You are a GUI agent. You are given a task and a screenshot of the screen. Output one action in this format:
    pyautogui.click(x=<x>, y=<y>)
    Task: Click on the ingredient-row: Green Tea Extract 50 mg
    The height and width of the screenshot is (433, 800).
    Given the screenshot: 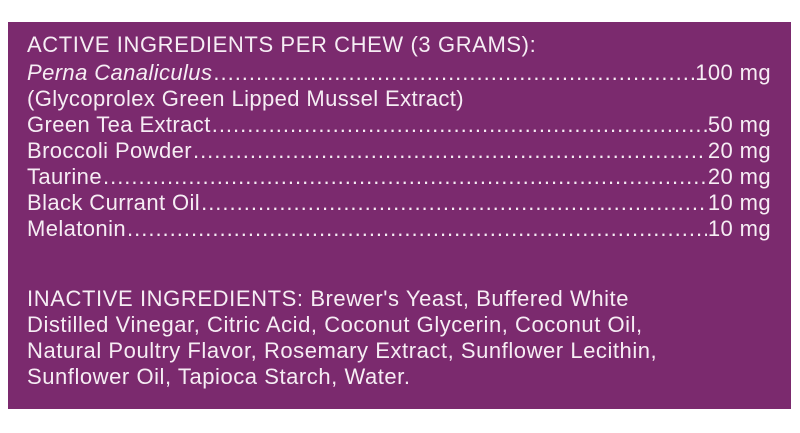 What is the action you would take?
    pyautogui.click(x=399, y=125)
    